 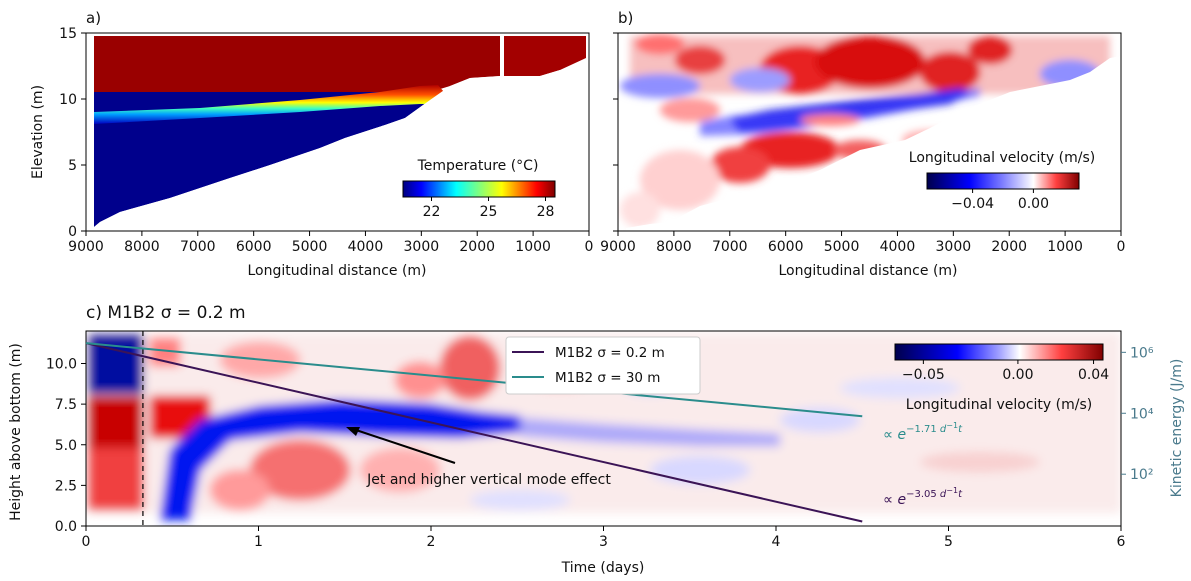 I want to click on panel-b-frame, so click(x=869, y=132).